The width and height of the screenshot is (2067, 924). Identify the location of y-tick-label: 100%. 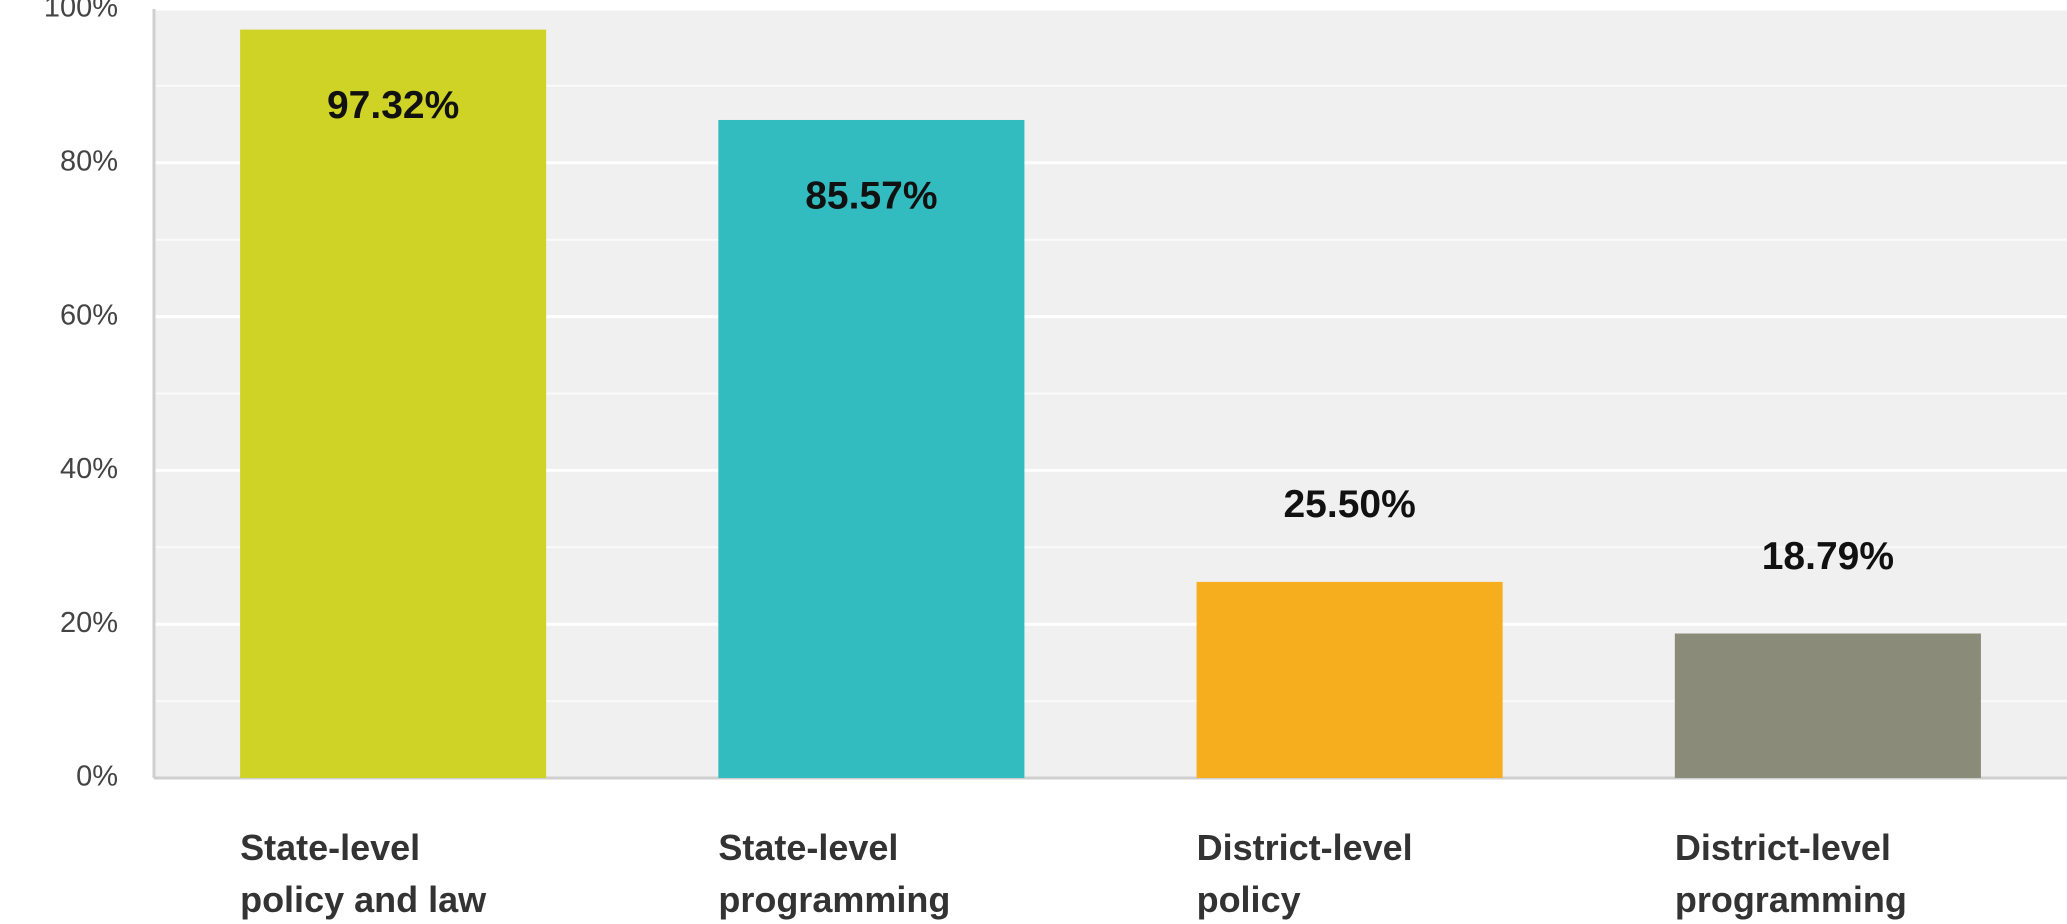
(81, 12).